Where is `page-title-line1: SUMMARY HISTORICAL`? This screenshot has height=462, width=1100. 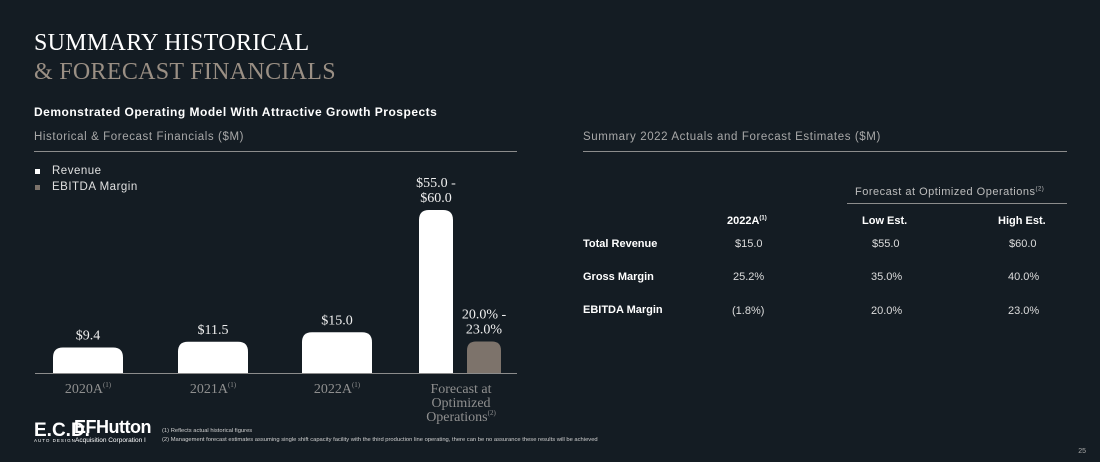 page-title-line1: SUMMARY HISTORICAL is located at coordinates (172, 43).